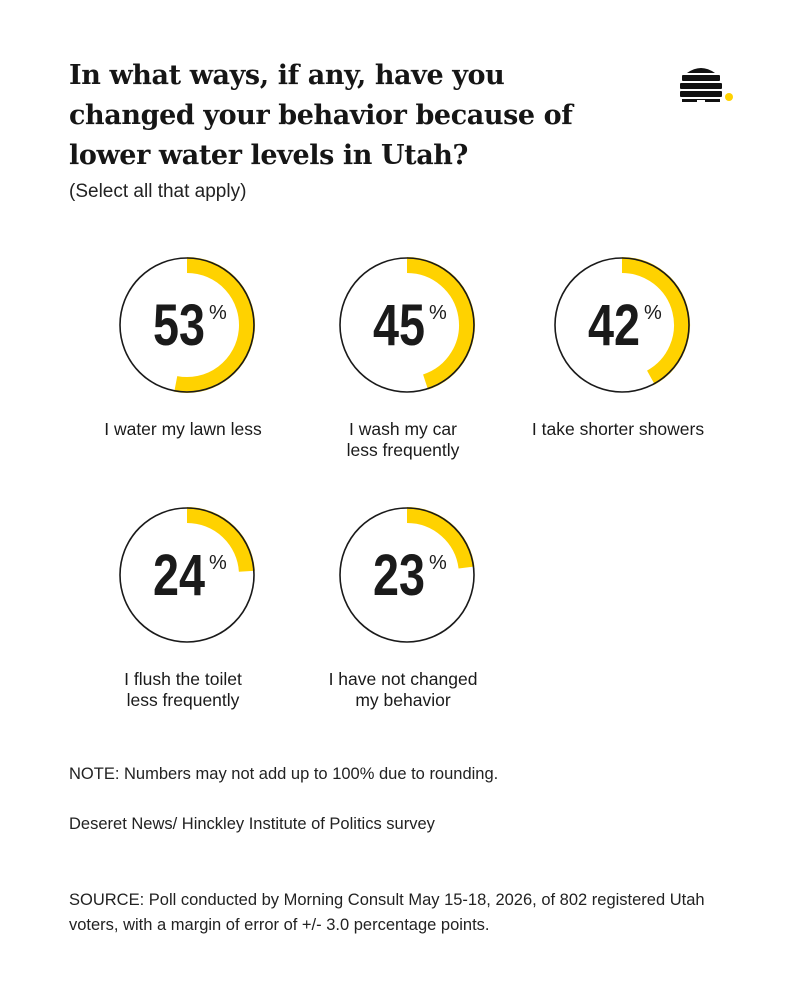  Describe the element at coordinates (218, 563) in the screenshot. I see `percent-sign-4: %` at that location.